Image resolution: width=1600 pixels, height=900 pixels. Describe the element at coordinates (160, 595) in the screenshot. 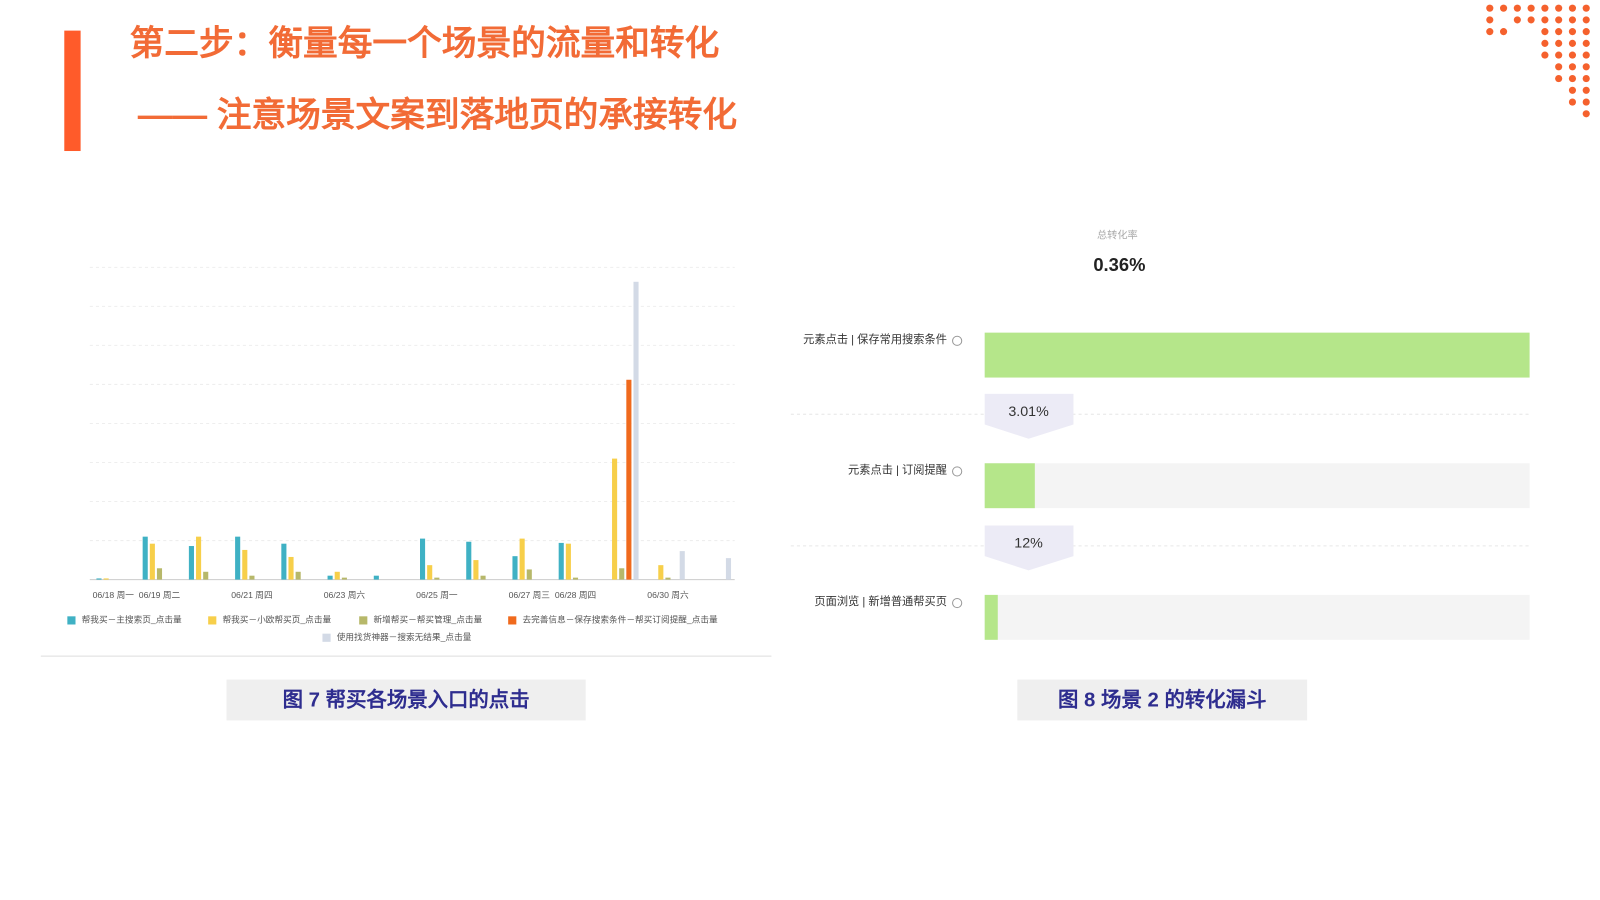

I see `x-tick-label: 06/19 周二` at that location.